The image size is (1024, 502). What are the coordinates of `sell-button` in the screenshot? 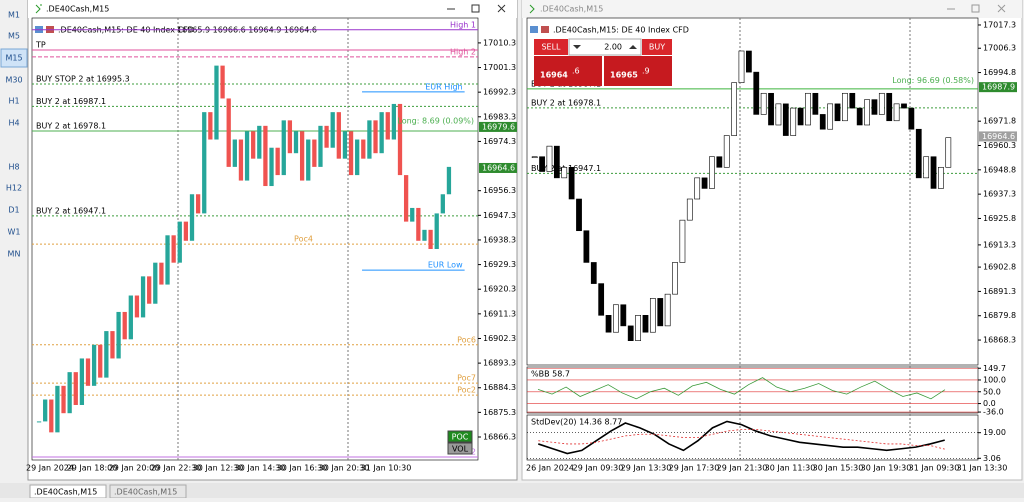 It's located at (551, 47).